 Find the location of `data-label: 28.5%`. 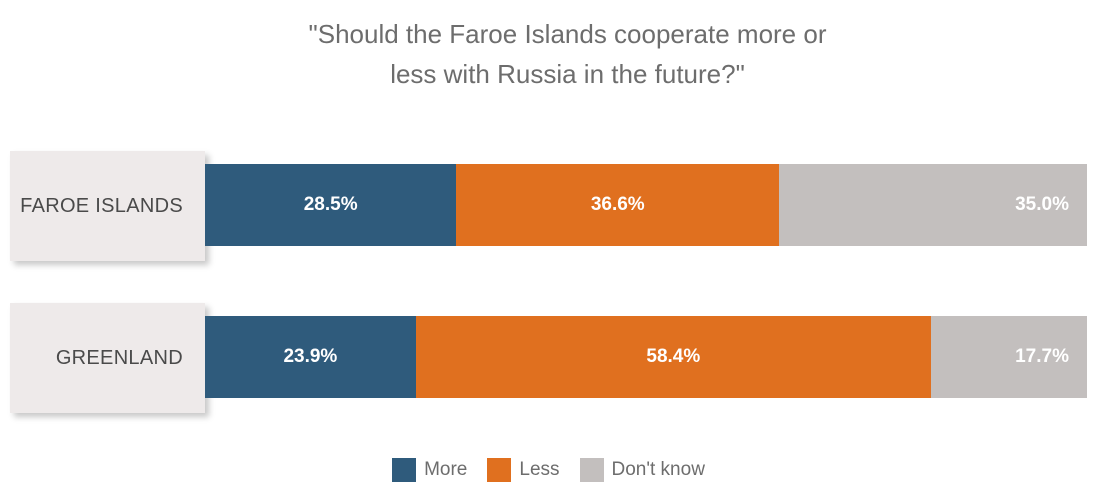

data-label: 28.5% is located at coordinates (330, 204).